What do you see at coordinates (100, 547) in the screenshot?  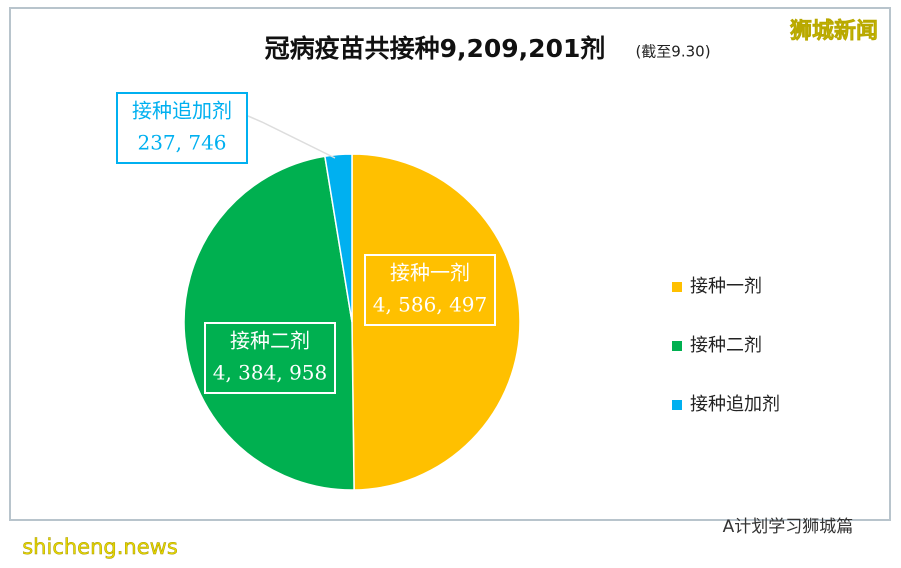 I see `watermark: shicheng.news` at bounding box center [100, 547].